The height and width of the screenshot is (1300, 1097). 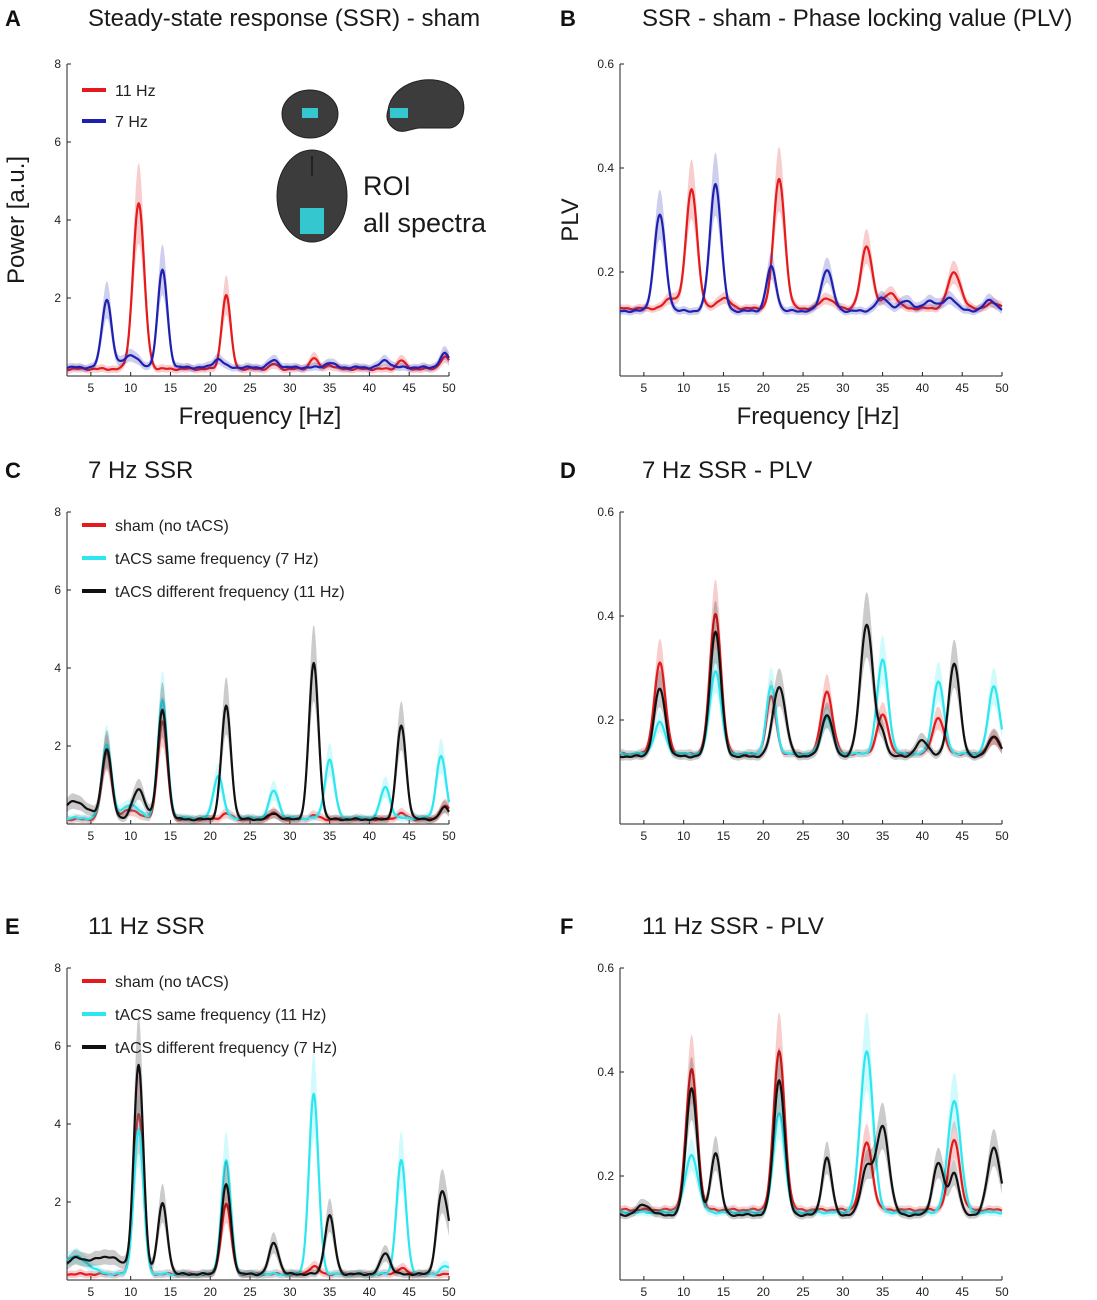 What do you see at coordinates (226, 1048) in the screenshot?
I see `legend-label: tACS different frequency (7 Hz)` at bounding box center [226, 1048].